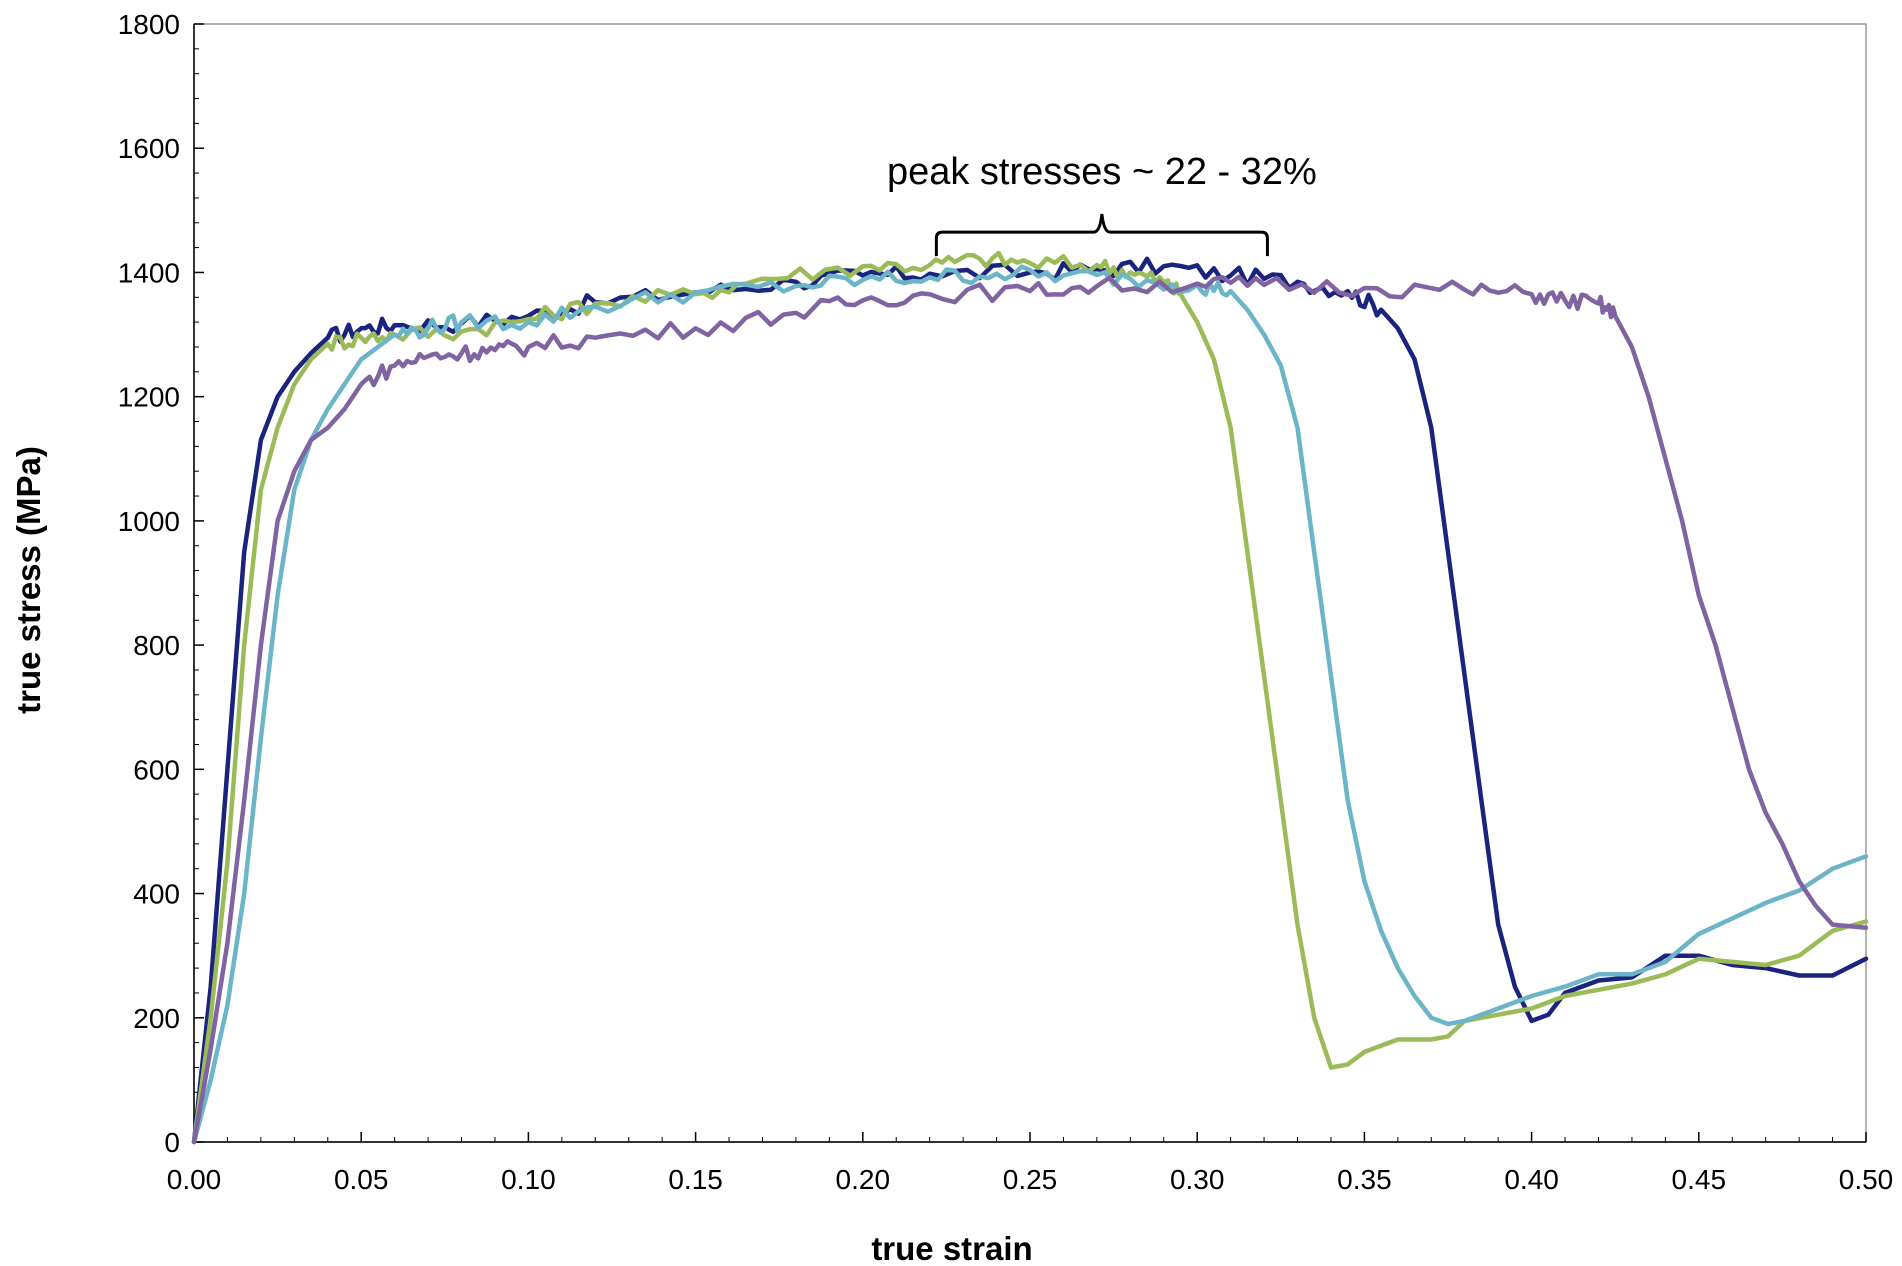 This screenshot has width=1902, height=1266. What do you see at coordinates (149, 521) in the screenshot?
I see `y-tick-label: 1000` at bounding box center [149, 521].